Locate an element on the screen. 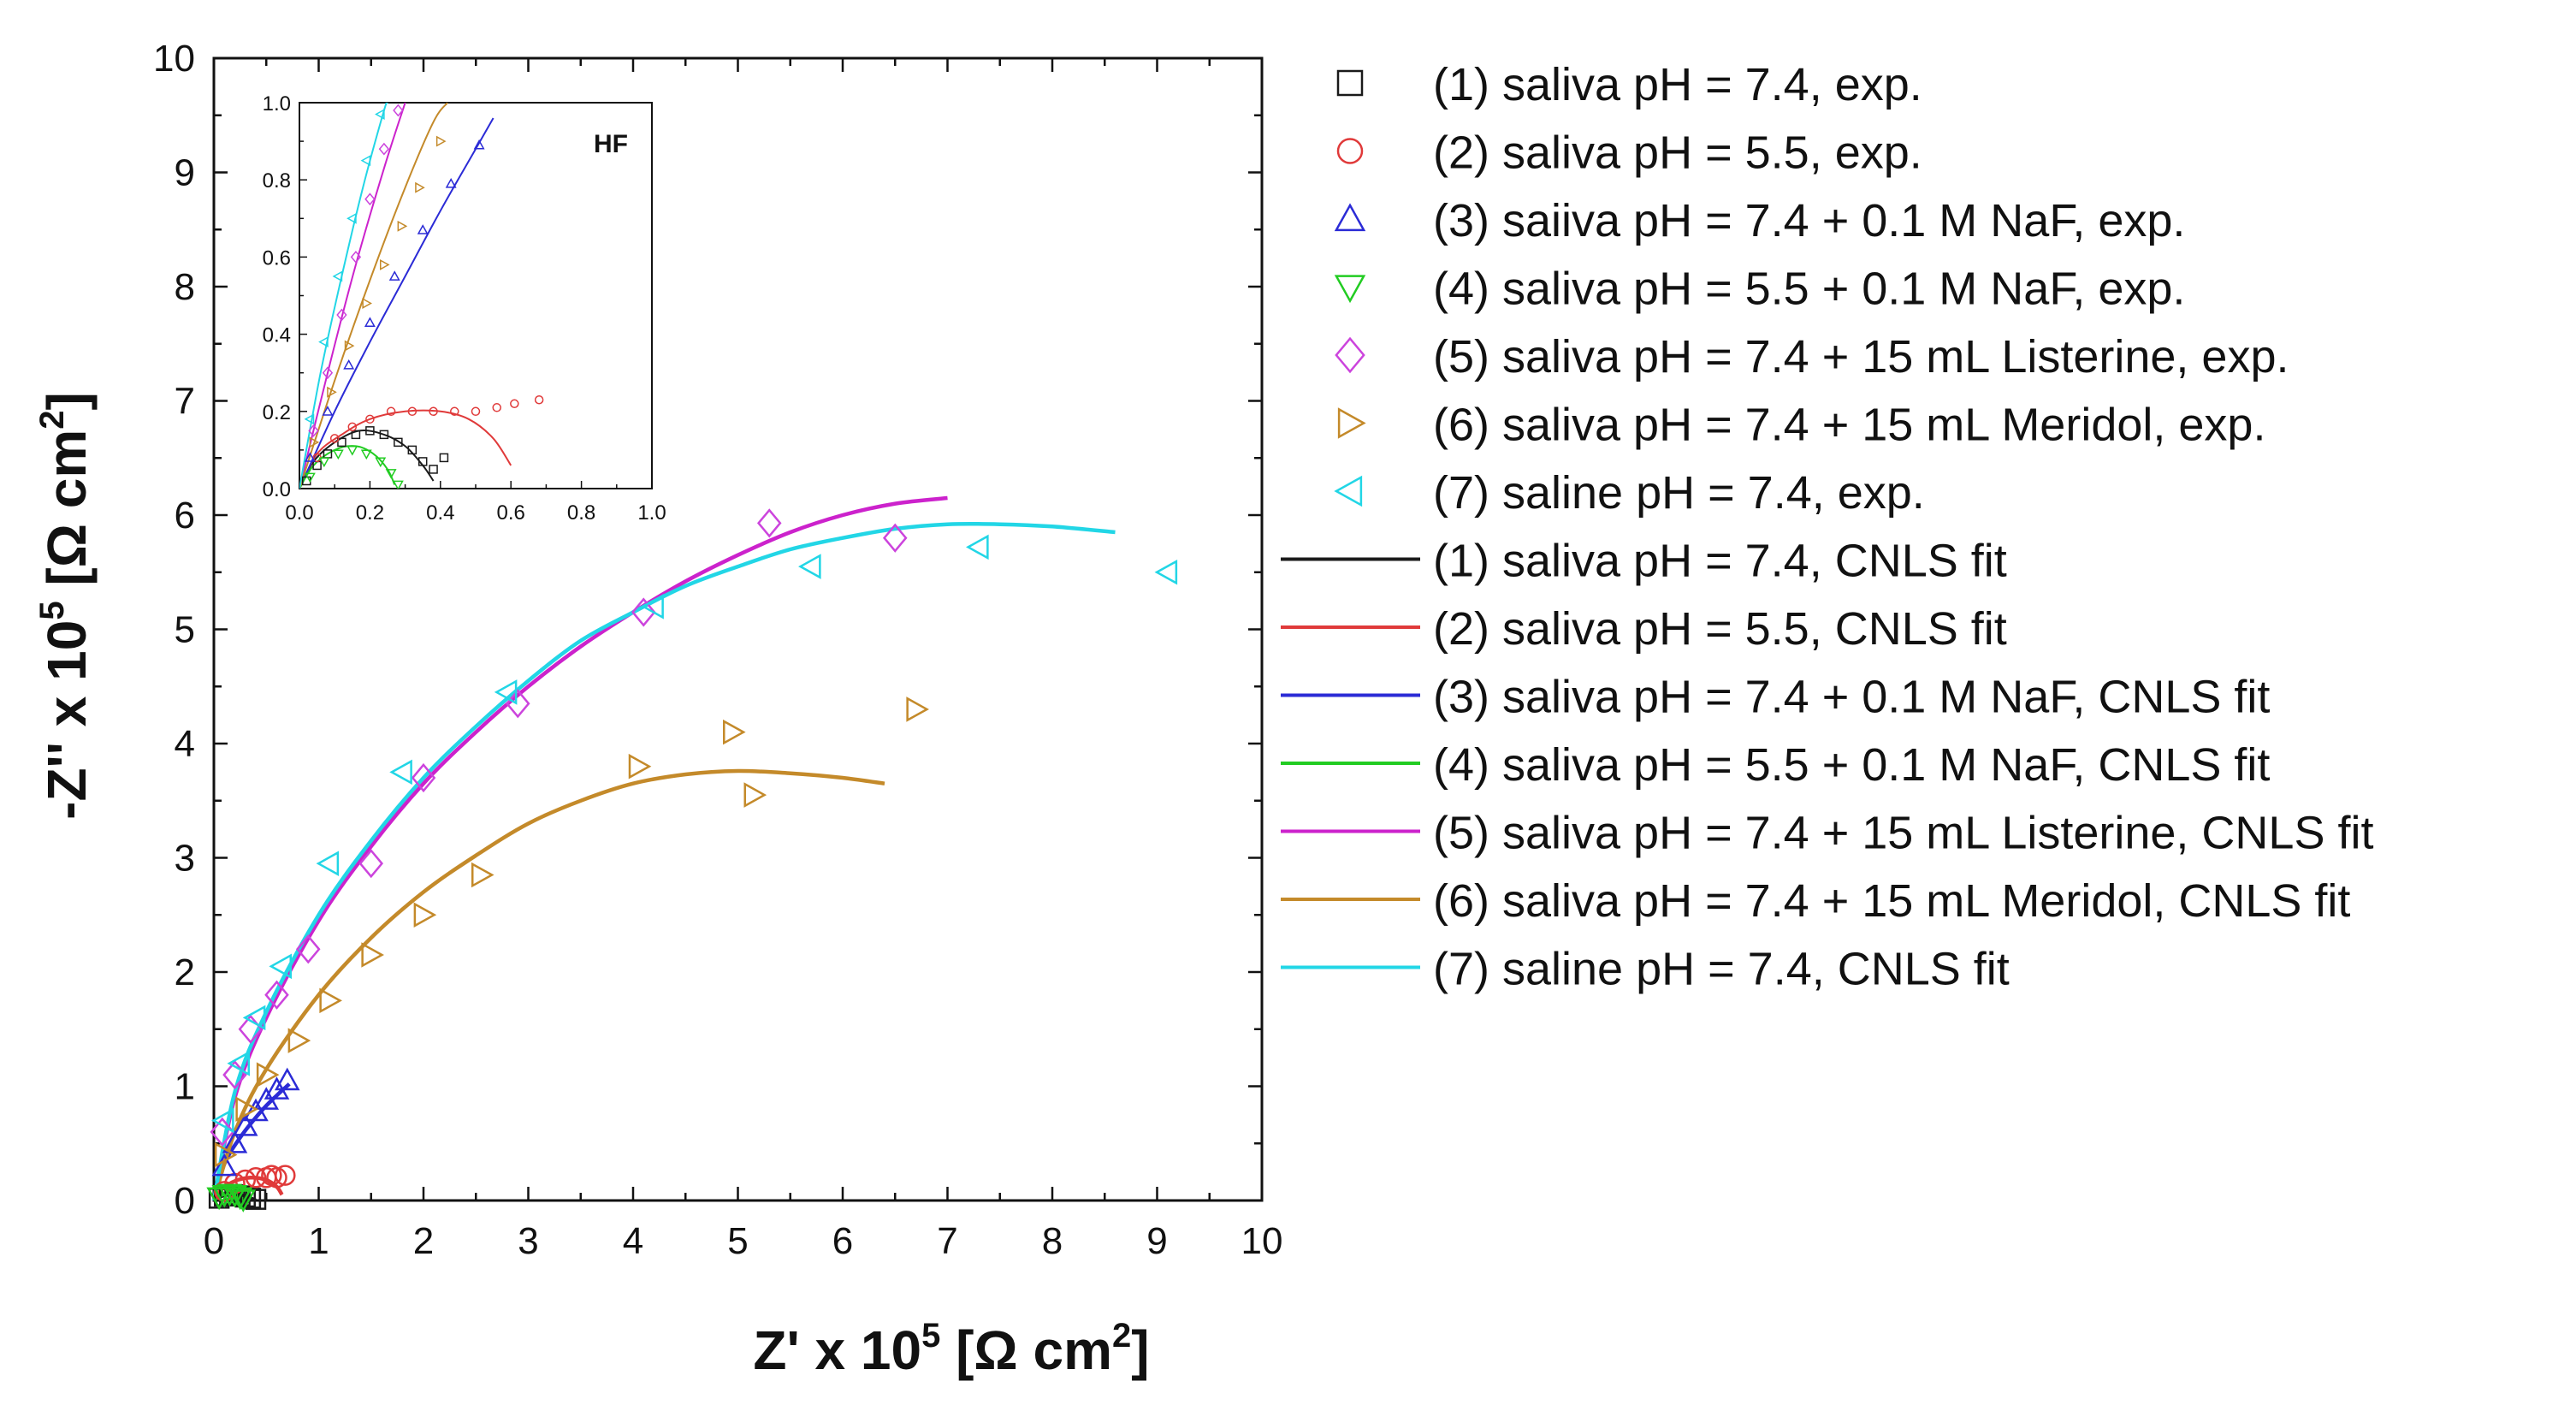 Image resolution: width=2576 pixels, height=1405 pixels. x-axis-label: Z' x 105 [Ω cm2] is located at coordinates (951, 1349).